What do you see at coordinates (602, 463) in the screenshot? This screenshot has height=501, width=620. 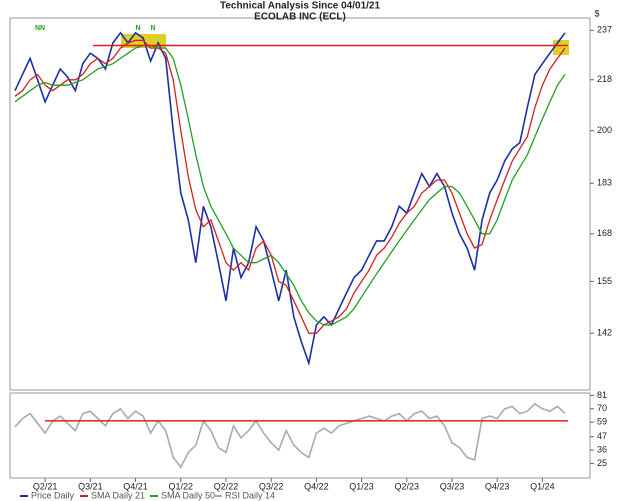 I see `y-tick-label: 25` at bounding box center [602, 463].